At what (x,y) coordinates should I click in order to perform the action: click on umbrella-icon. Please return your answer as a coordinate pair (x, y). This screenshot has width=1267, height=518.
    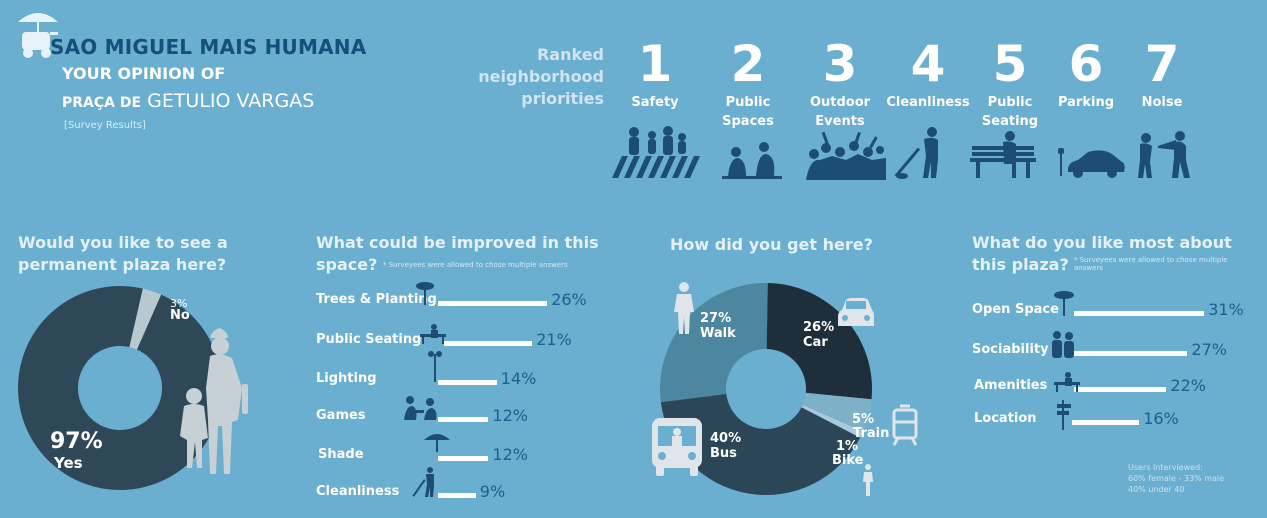
    Looking at the image, I should click on (437, 443).